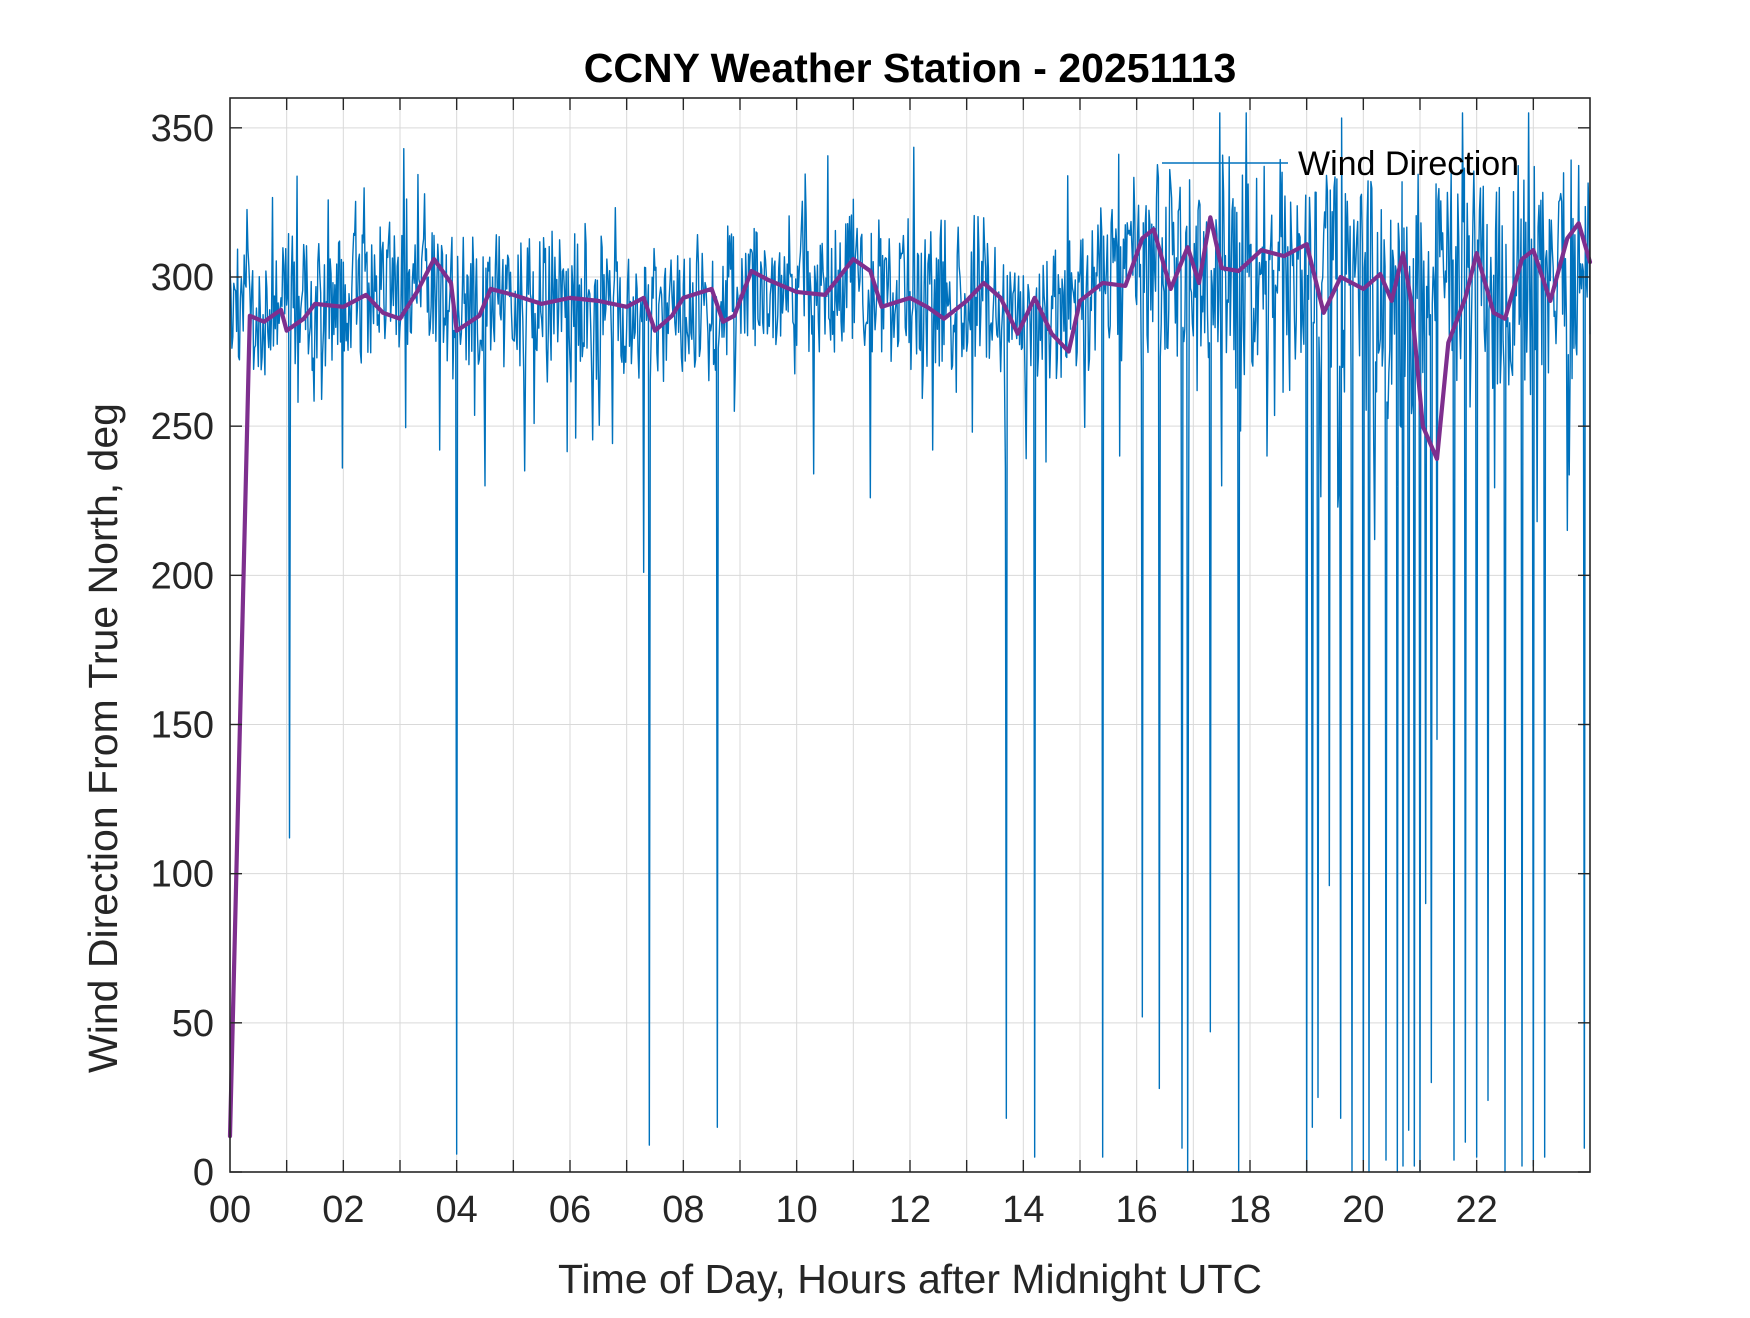 The image size is (1750, 1318). What do you see at coordinates (457, 1210) in the screenshot?
I see `x-tick-label: 04` at bounding box center [457, 1210].